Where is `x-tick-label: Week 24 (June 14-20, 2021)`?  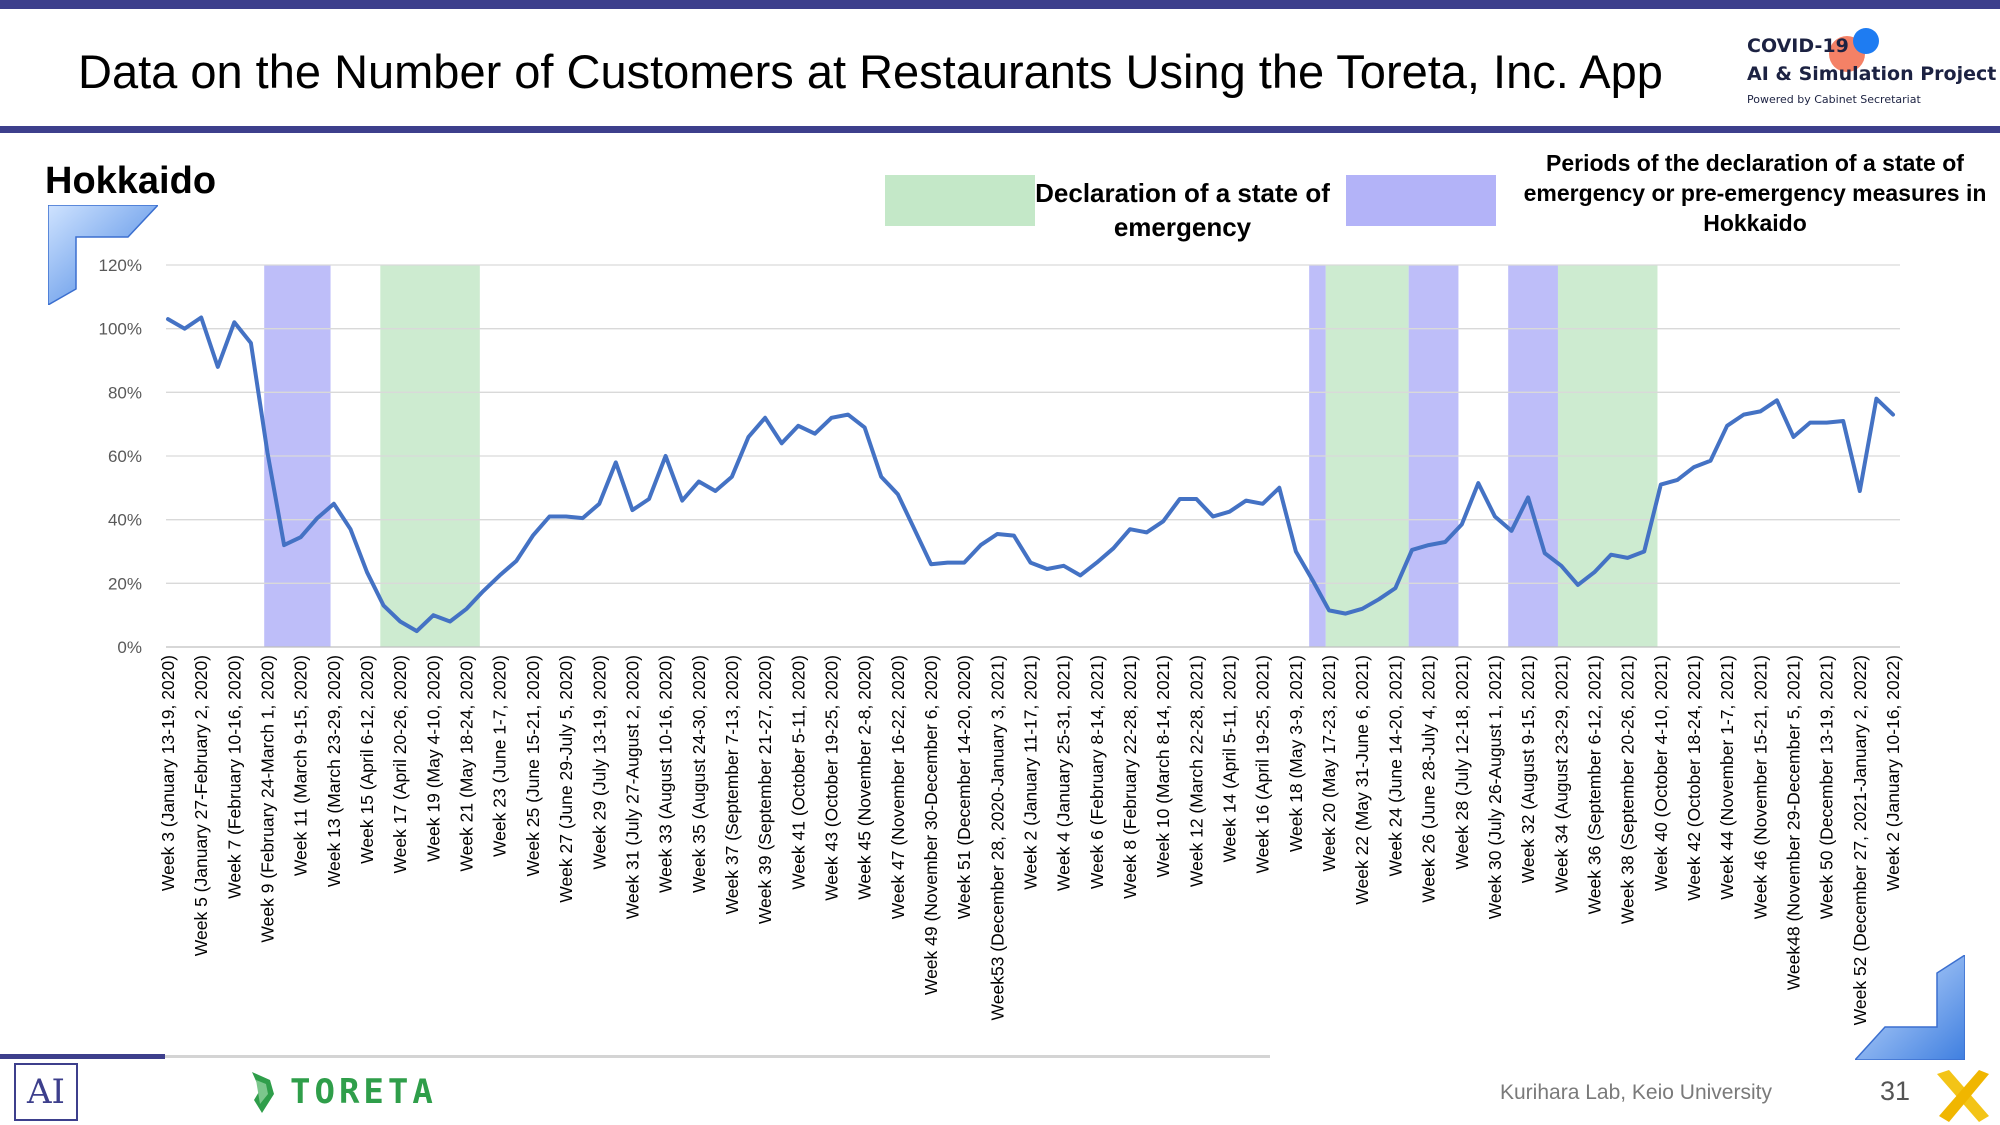 x-tick-label: Week 24 (June 14-20, 2021) is located at coordinates (1395, 765).